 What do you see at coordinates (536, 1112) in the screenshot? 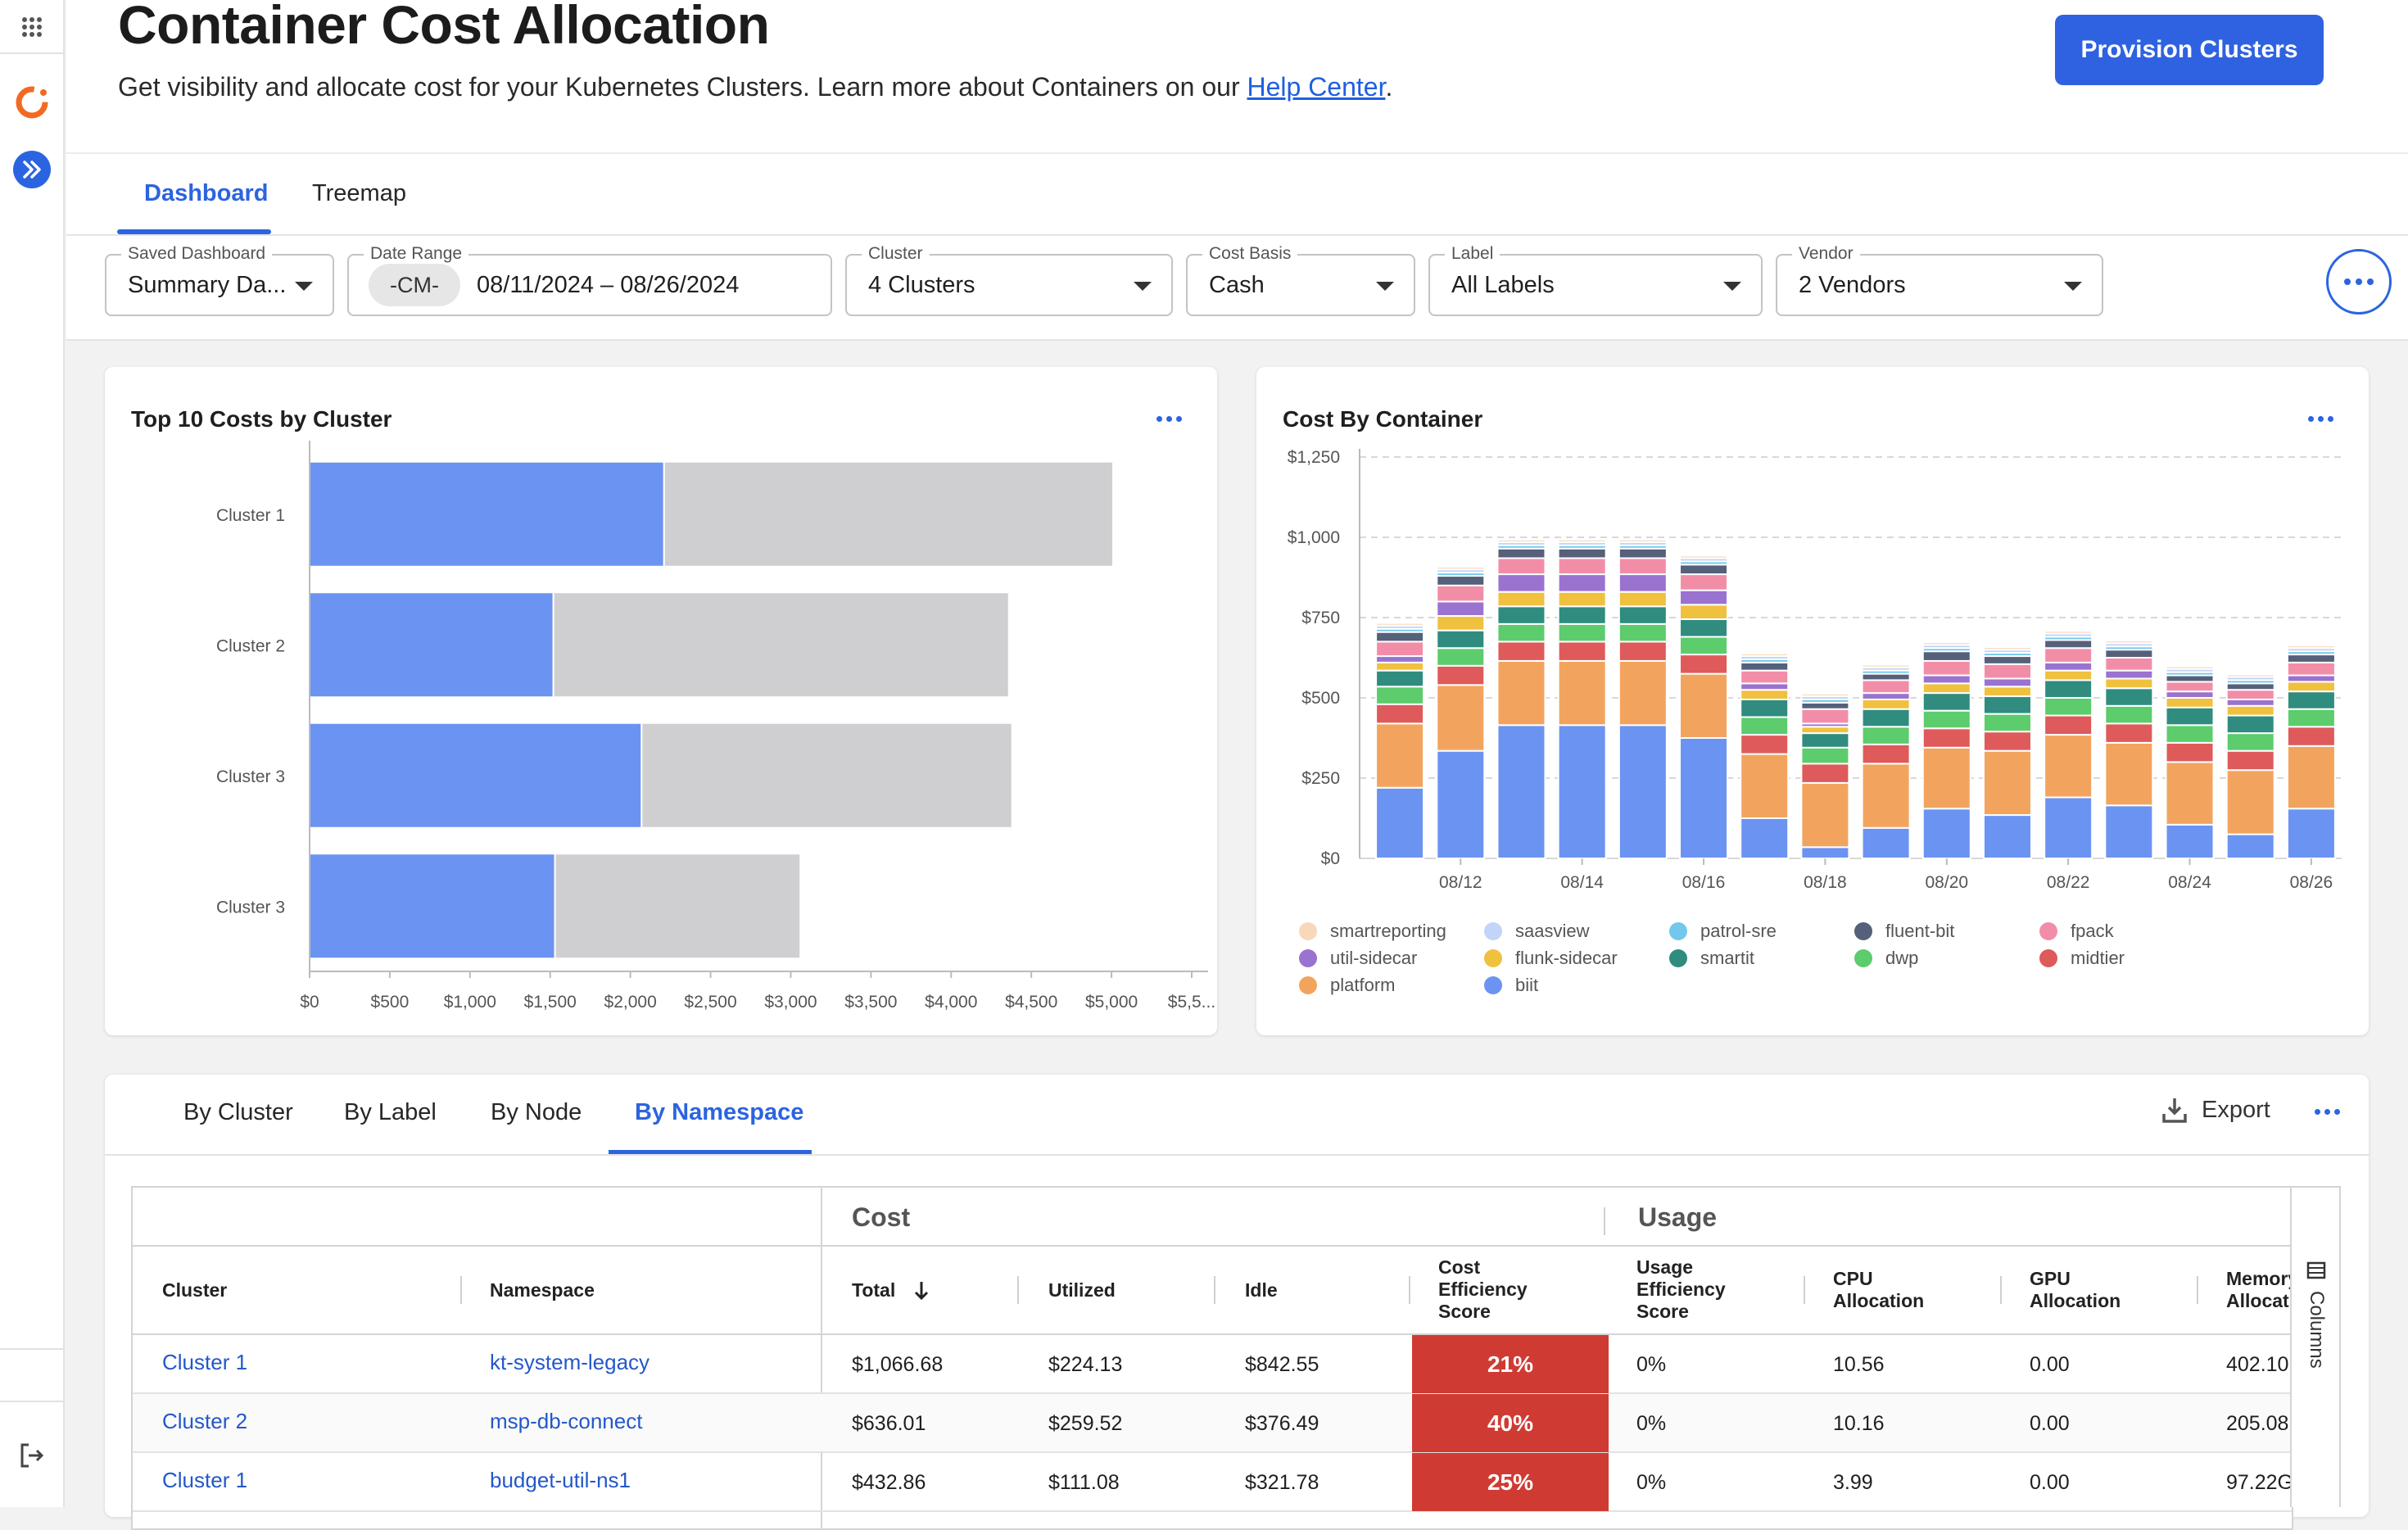
I see `tab-by-node: By Node` at bounding box center [536, 1112].